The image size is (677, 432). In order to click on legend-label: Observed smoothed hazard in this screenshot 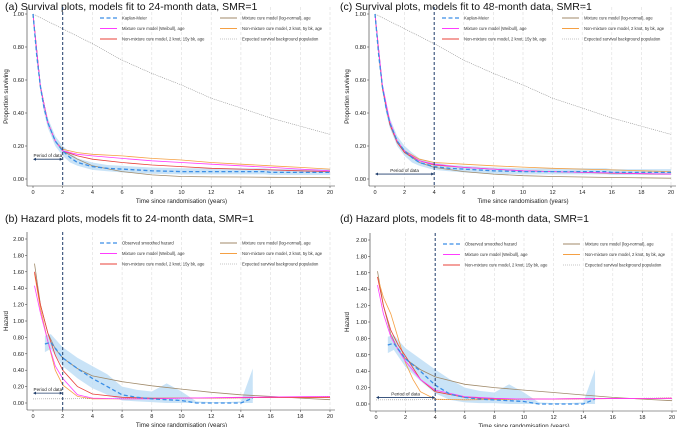, I will do `click(491, 244)`.